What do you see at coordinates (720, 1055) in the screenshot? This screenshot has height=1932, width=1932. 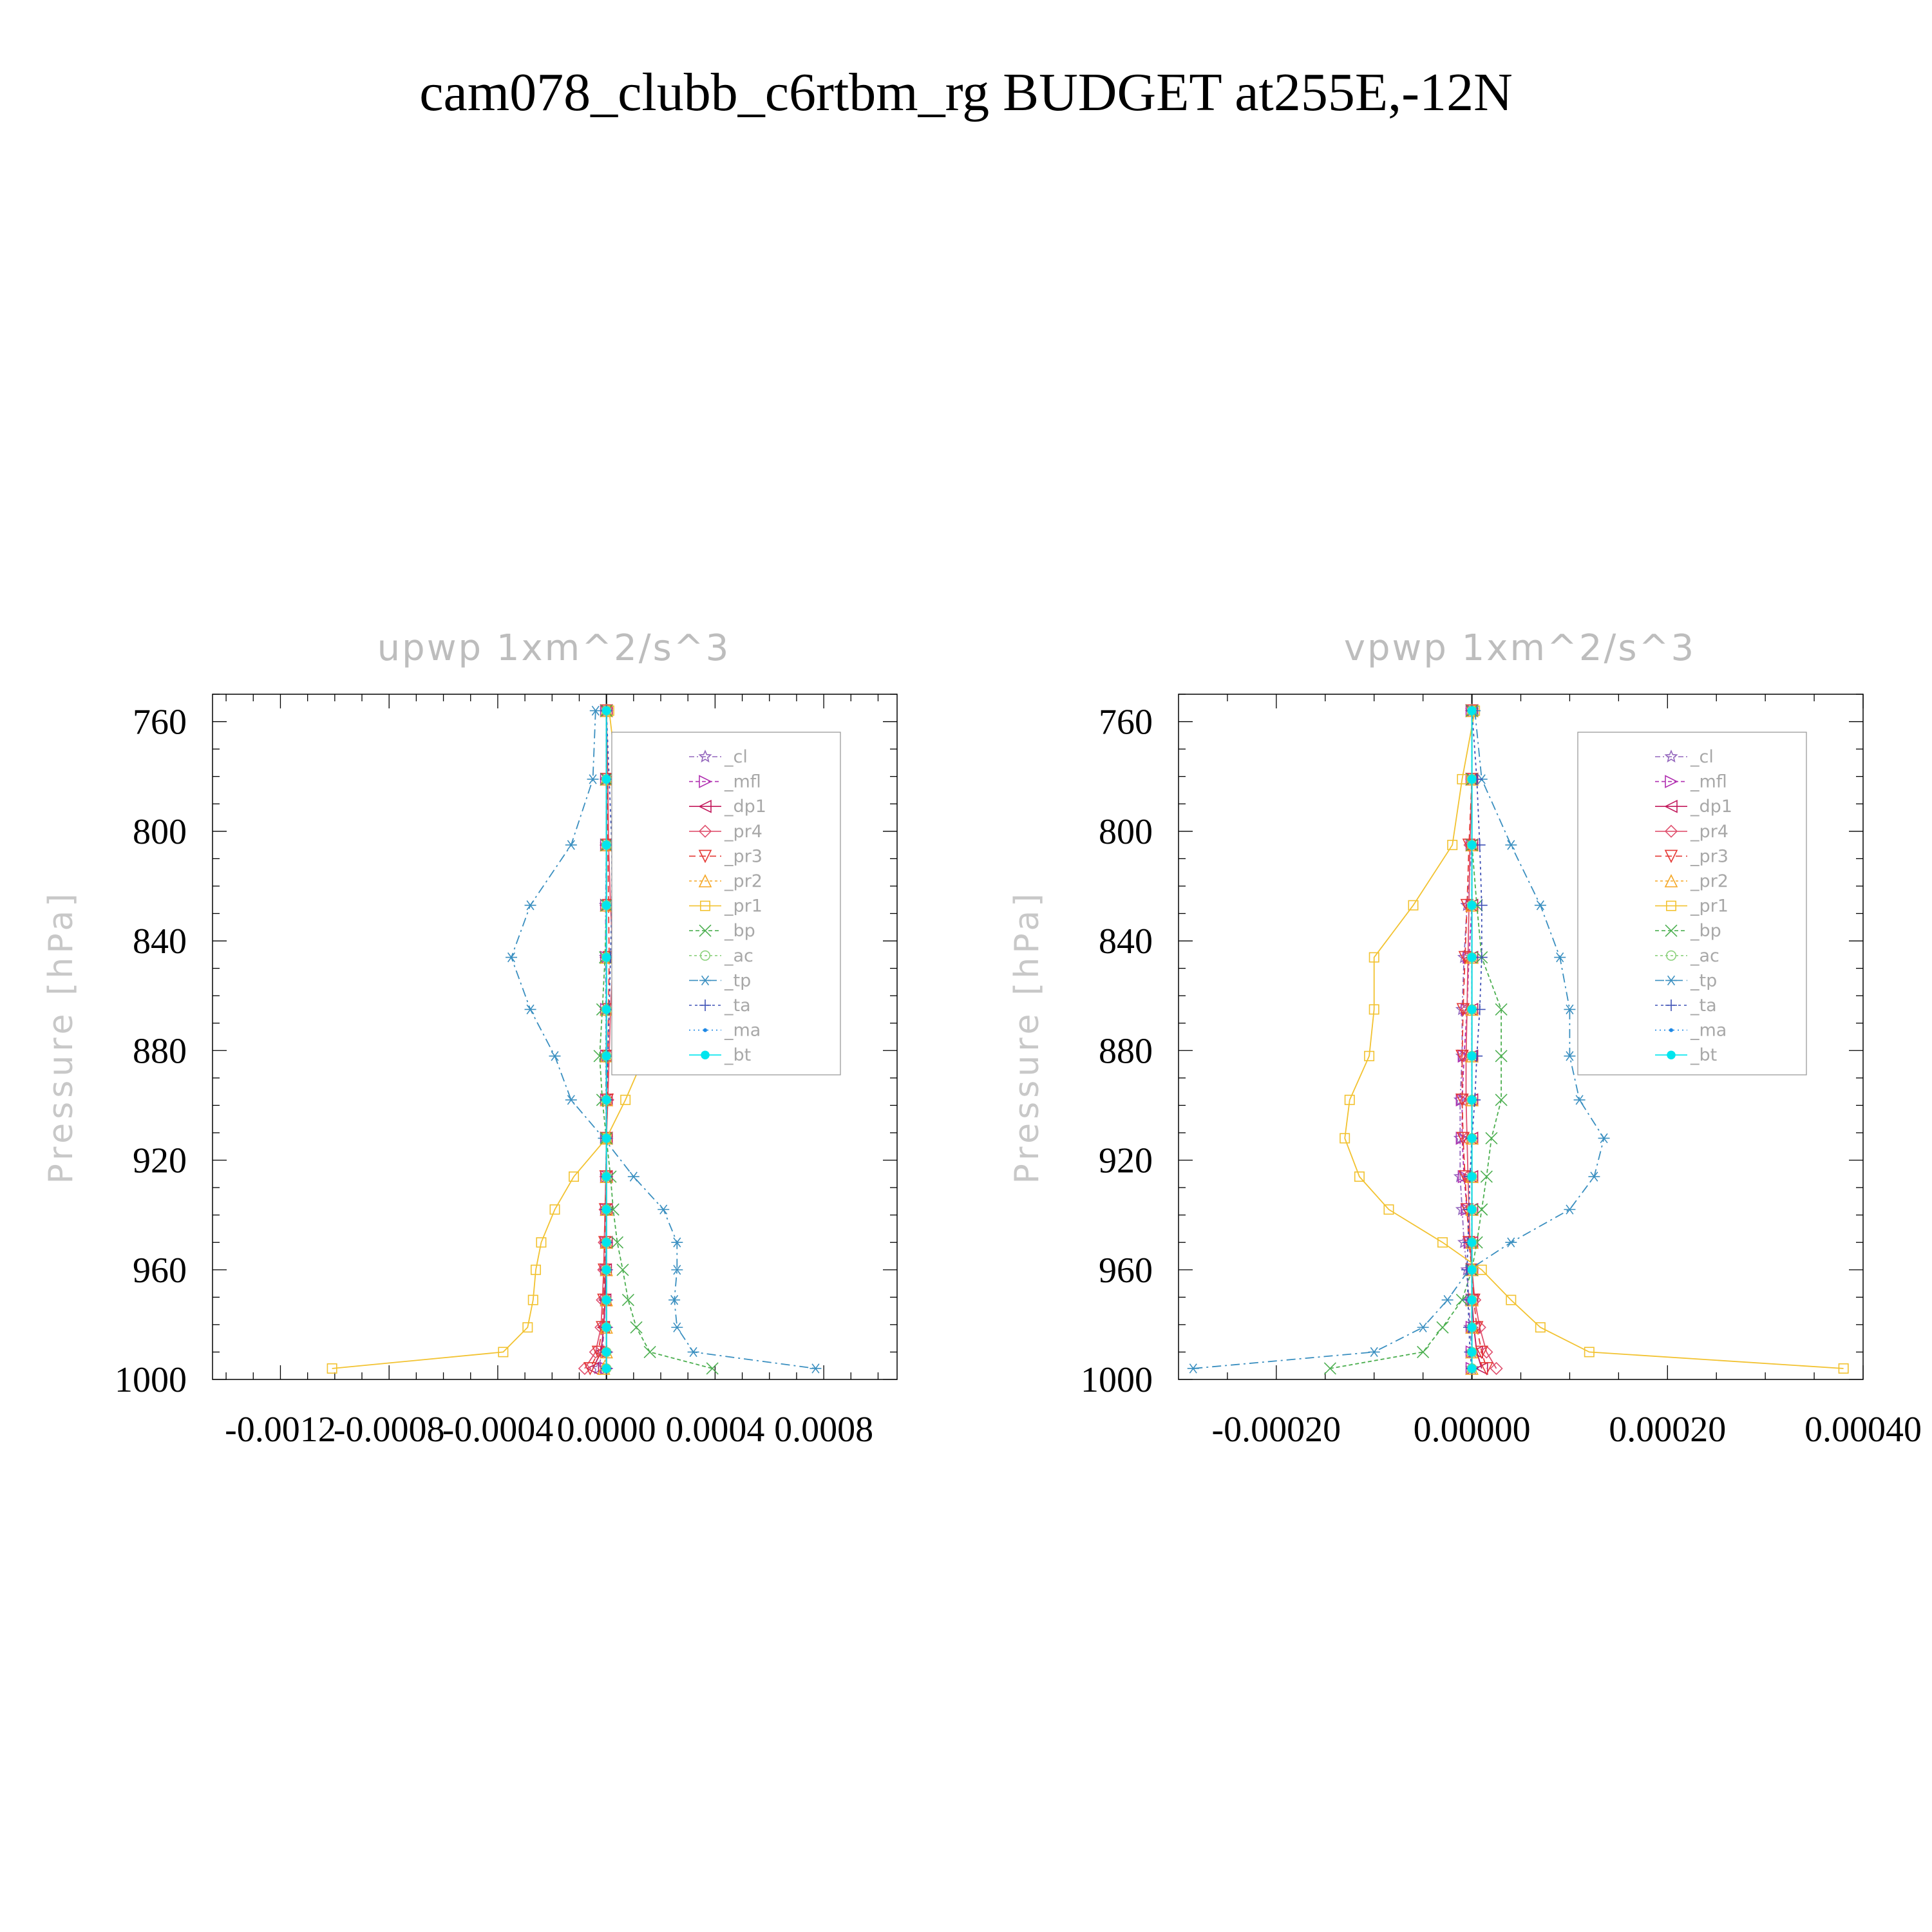 I see `legend-item-bt: _bt` at bounding box center [720, 1055].